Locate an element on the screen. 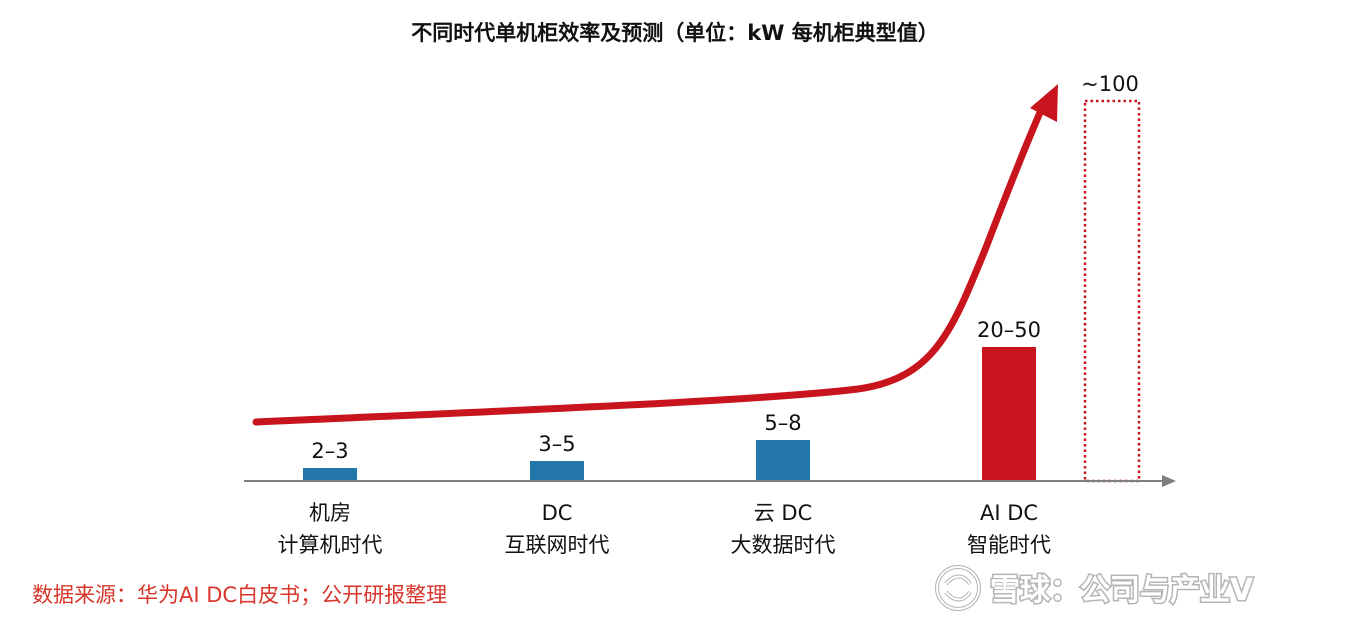 Image resolution: width=1366 pixels, height=632 pixels. chart-title: 不同时代单机柜效率及预测（单位：kW 每机柜典型值） is located at coordinates (674, 33).